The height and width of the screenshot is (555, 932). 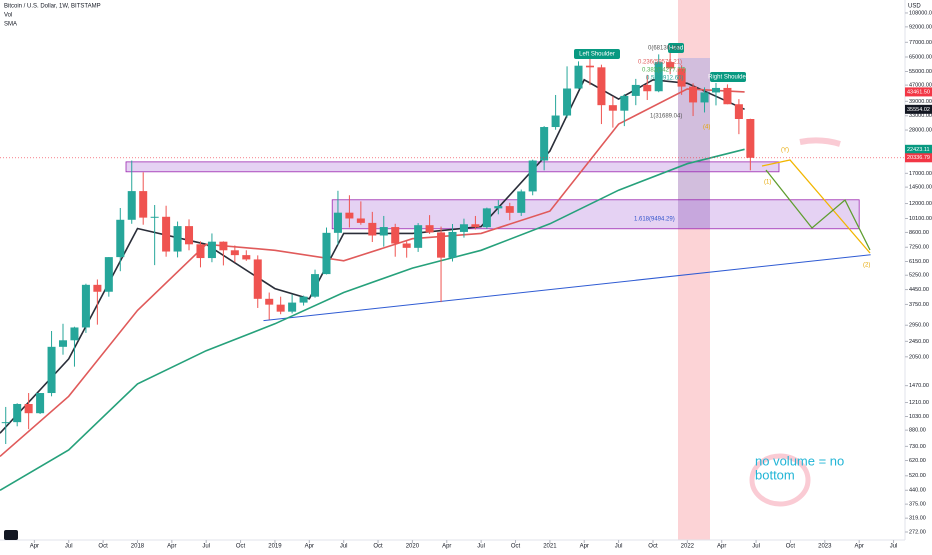 What do you see at coordinates (917, 447) in the screenshot?
I see `y-tick-label: 730.00` at bounding box center [917, 447].